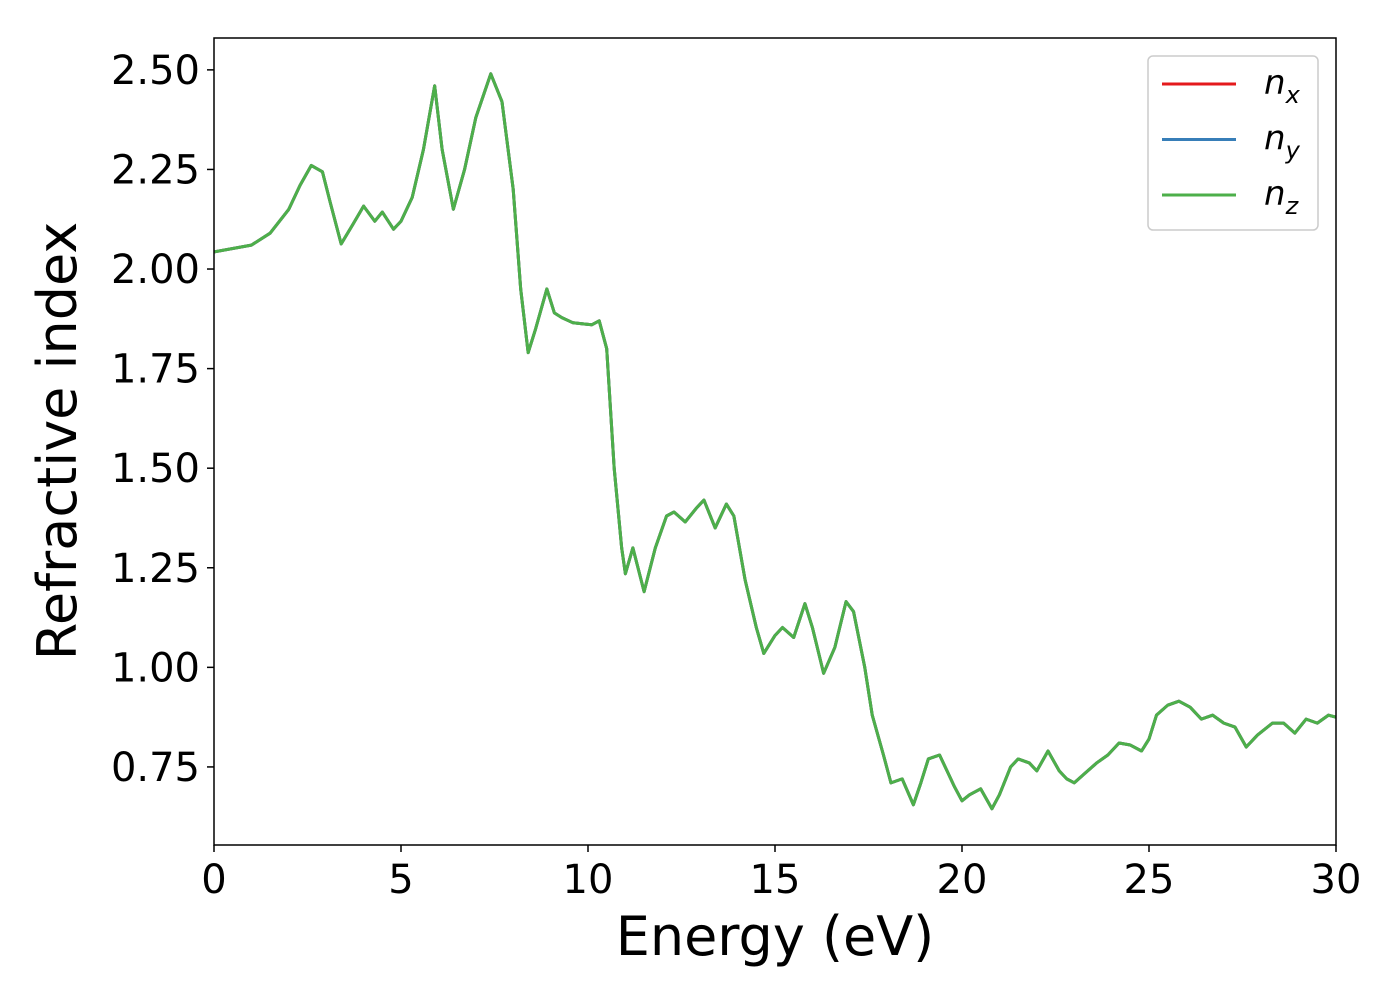 The image size is (1400, 1000). What do you see at coordinates (155, 270) in the screenshot?
I see `y-tick-label: 2.00` at bounding box center [155, 270].